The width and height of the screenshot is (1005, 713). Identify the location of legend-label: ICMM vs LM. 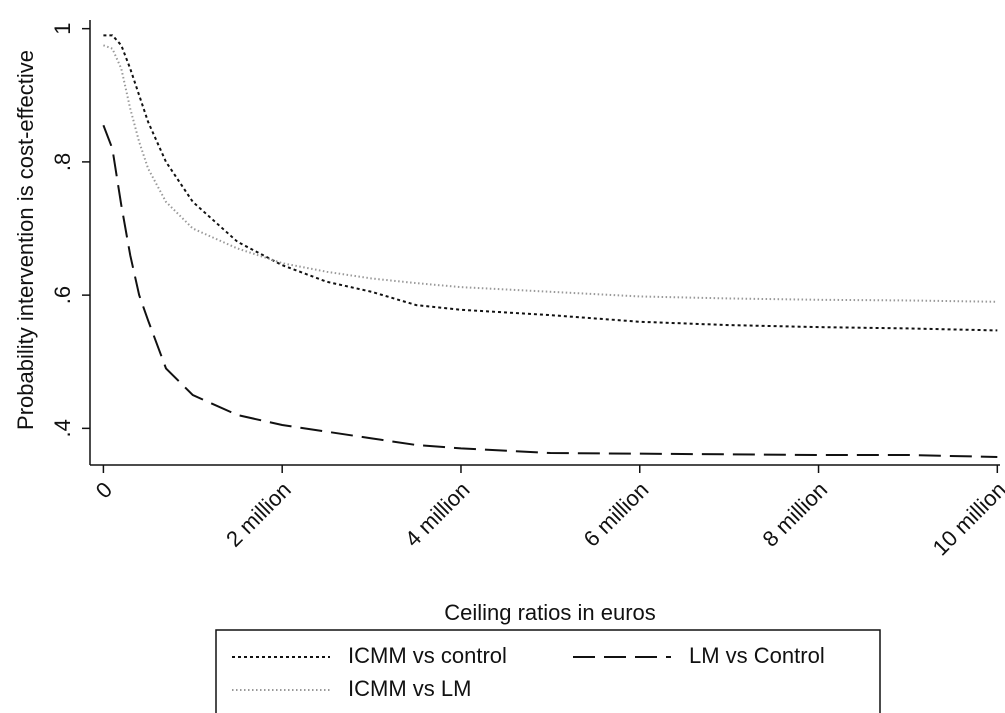
(409, 688).